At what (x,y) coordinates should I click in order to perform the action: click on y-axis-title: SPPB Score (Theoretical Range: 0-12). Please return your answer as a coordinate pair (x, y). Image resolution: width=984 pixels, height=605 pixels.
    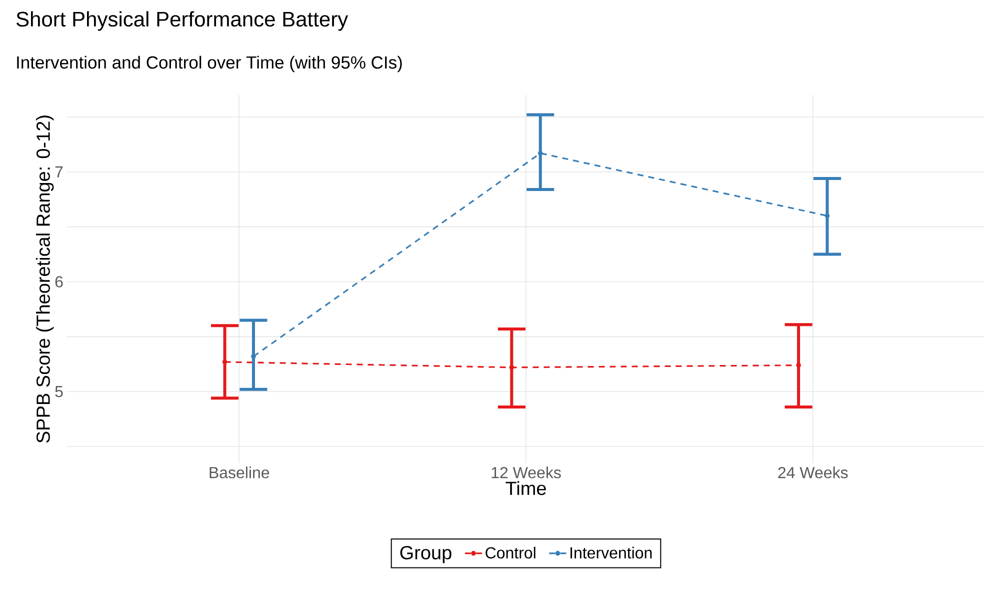
    Looking at the image, I should click on (45, 279).